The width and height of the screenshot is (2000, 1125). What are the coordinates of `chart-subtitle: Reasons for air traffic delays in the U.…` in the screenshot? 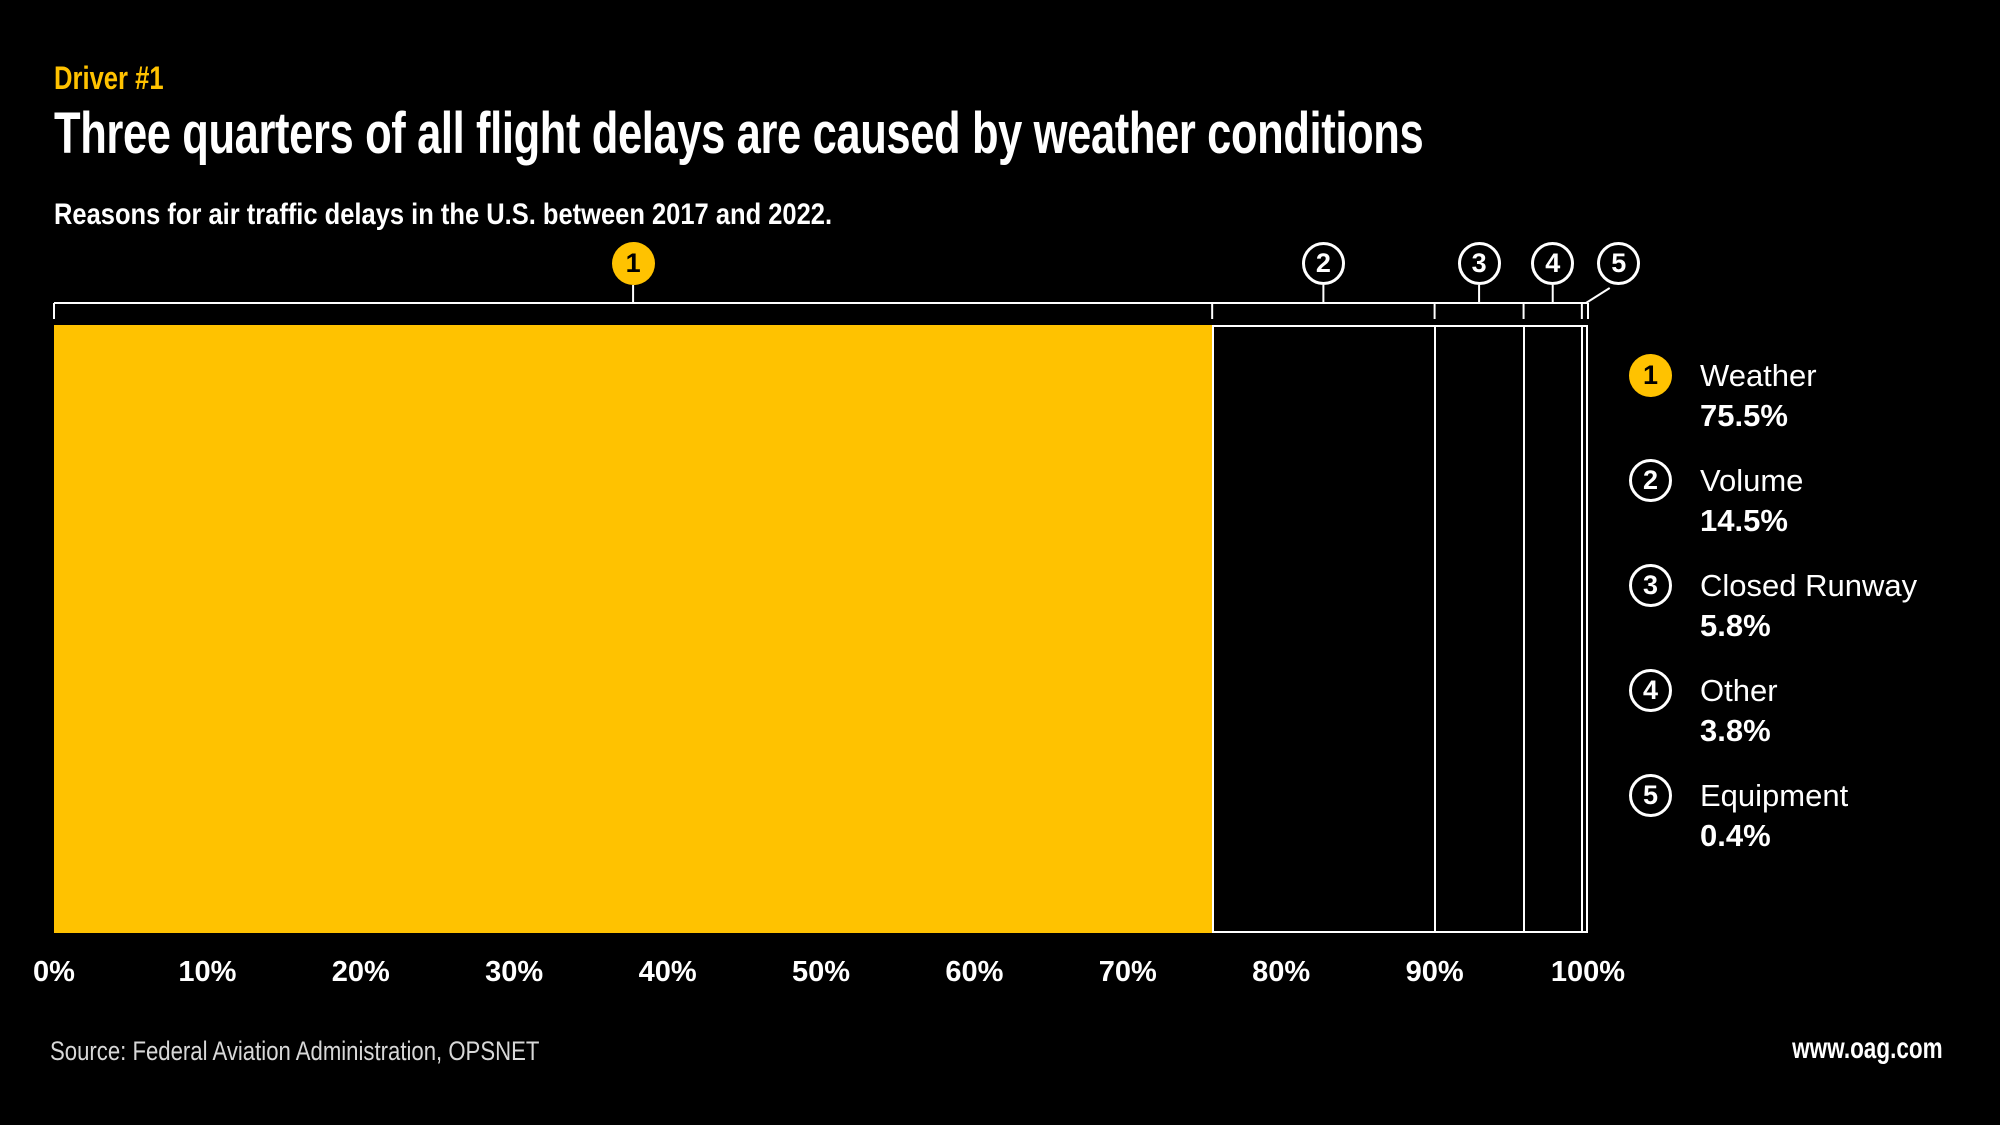 It's located at (443, 214).